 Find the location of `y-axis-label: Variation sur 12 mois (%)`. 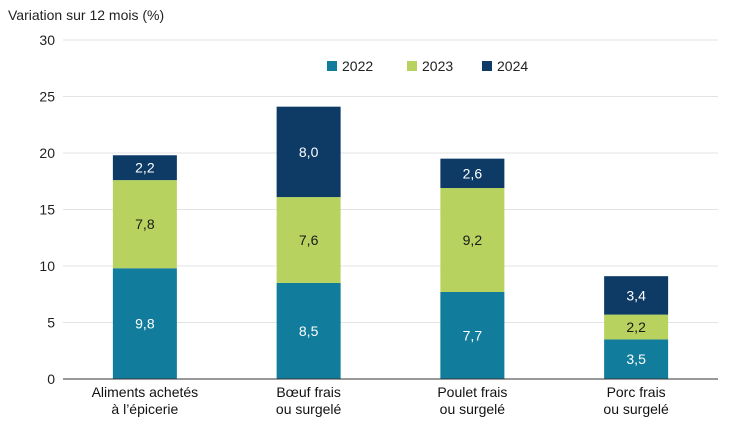

y-axis-label: Variation sur 12 mois (%) is located at coordinates (86, 15).